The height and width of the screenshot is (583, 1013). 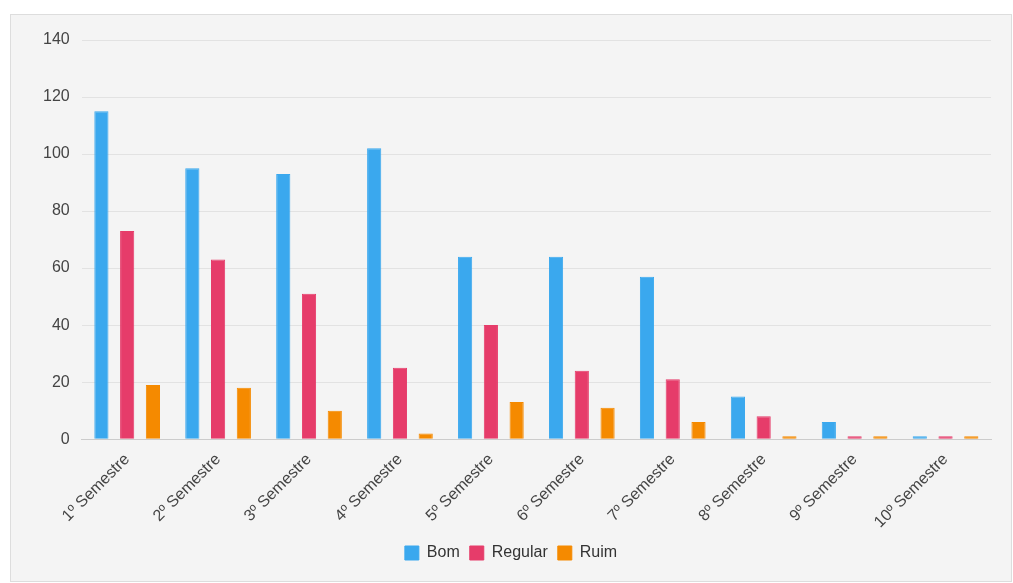 What do you see at coordinates (598, 552) in the screenshot?
I see `legend-label: Ruim` at bounding box center [598, 552].